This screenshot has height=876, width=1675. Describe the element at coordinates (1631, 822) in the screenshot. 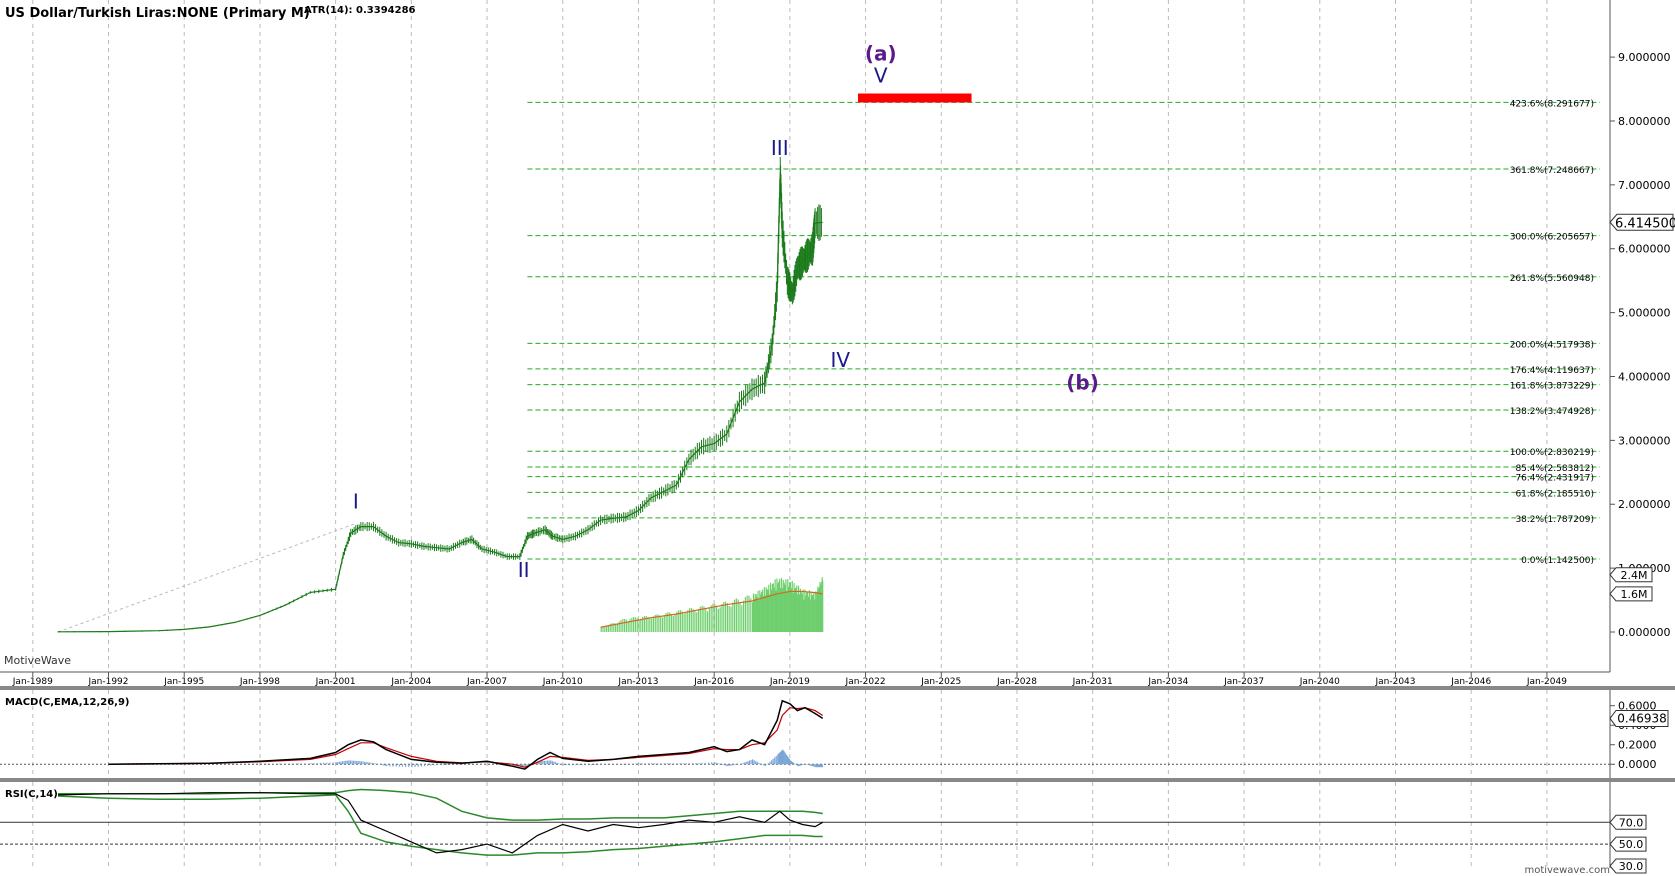

I see `rsi-y-tick-label: 70.0` at that location.